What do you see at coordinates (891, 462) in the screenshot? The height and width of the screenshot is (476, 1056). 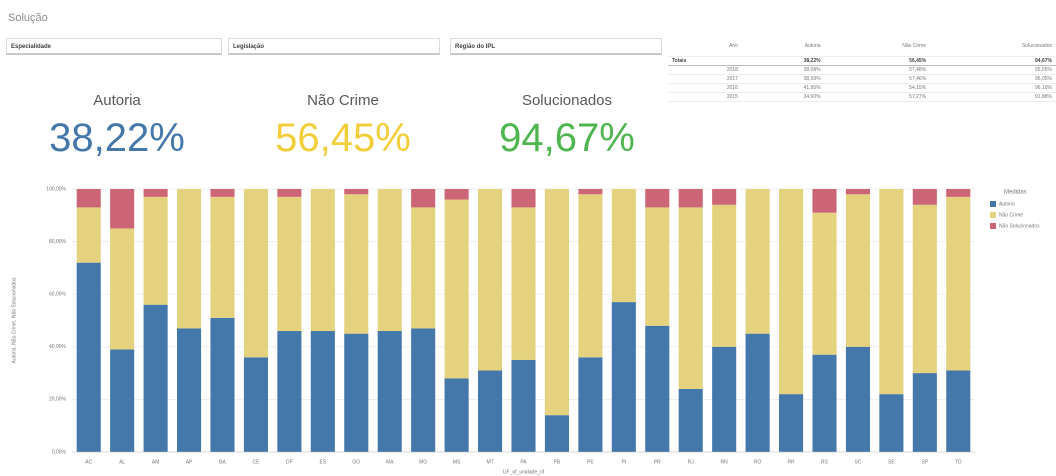 I see `x-tick-label: SE` at bounding box center [891, 462].